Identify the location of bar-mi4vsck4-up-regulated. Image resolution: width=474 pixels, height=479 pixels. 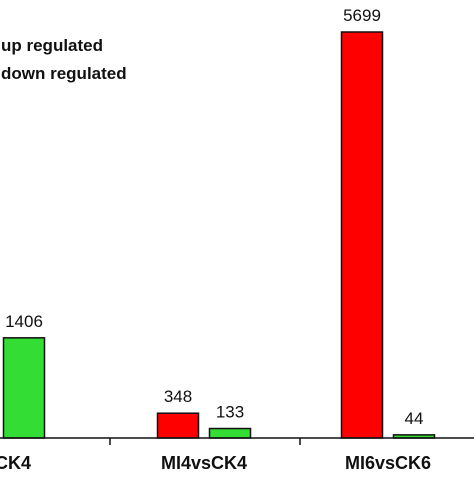
(178, 425).